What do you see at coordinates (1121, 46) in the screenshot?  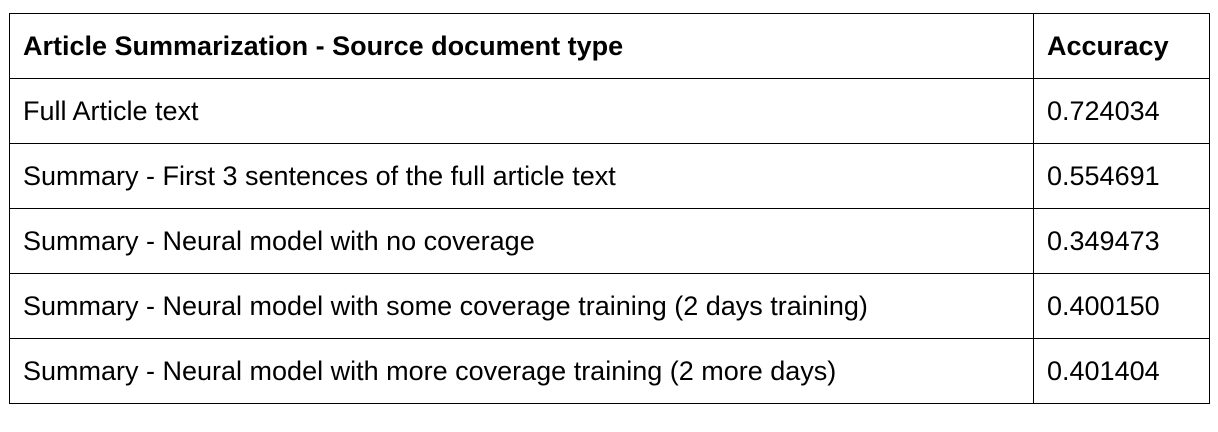 I see `header-accuracy: Accuracy` at bounding box center [1121, 46].